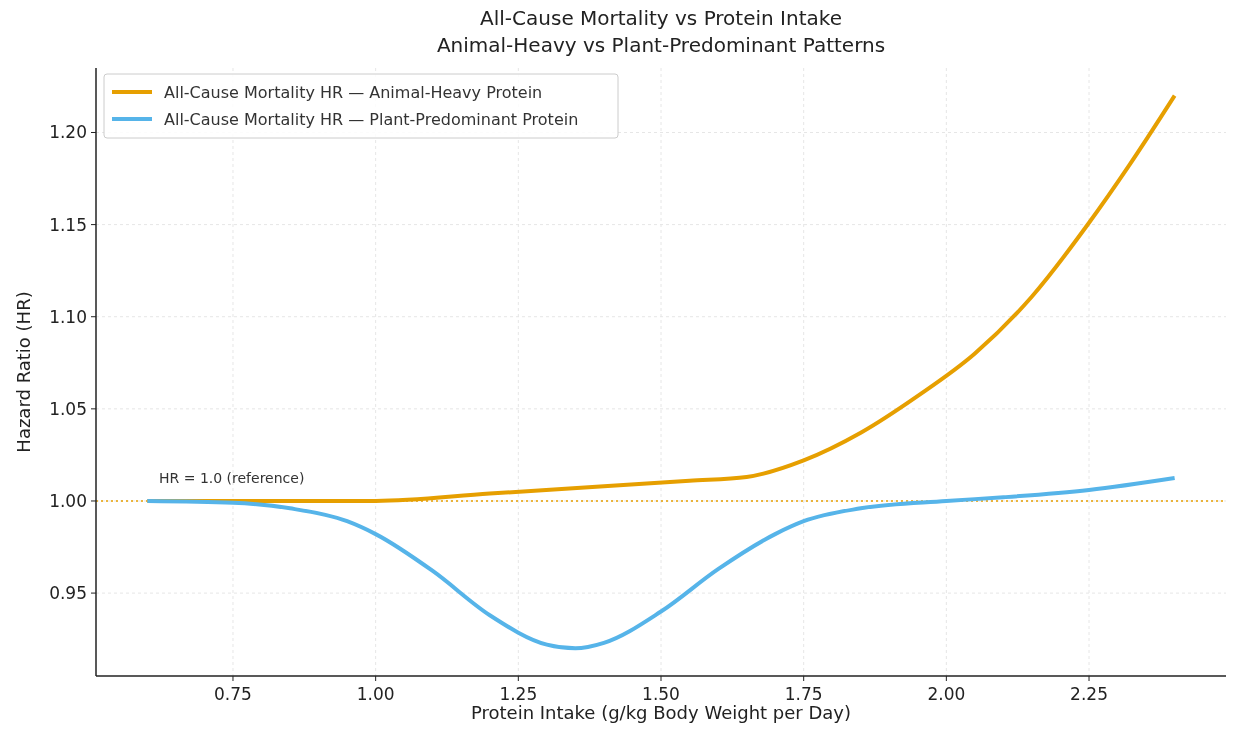  What do you see at coordinates (661, 45) in the screenshot?
I see `chart-subtitle: Animal-Heavy vs Plant-Predominant Patterns` at bounding box center [661, 45].